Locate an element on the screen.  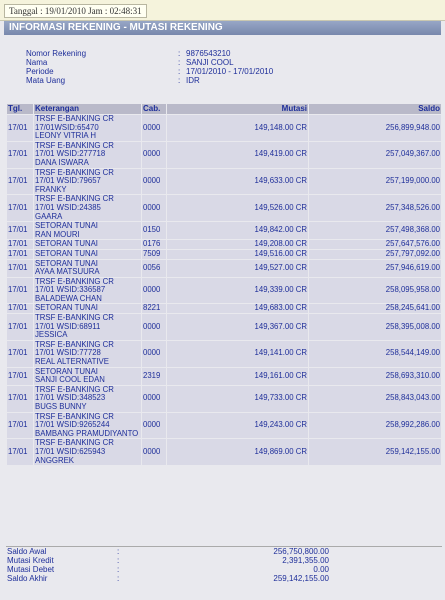
amount: 149,527.00 CR is located at coordinates (237, 268).